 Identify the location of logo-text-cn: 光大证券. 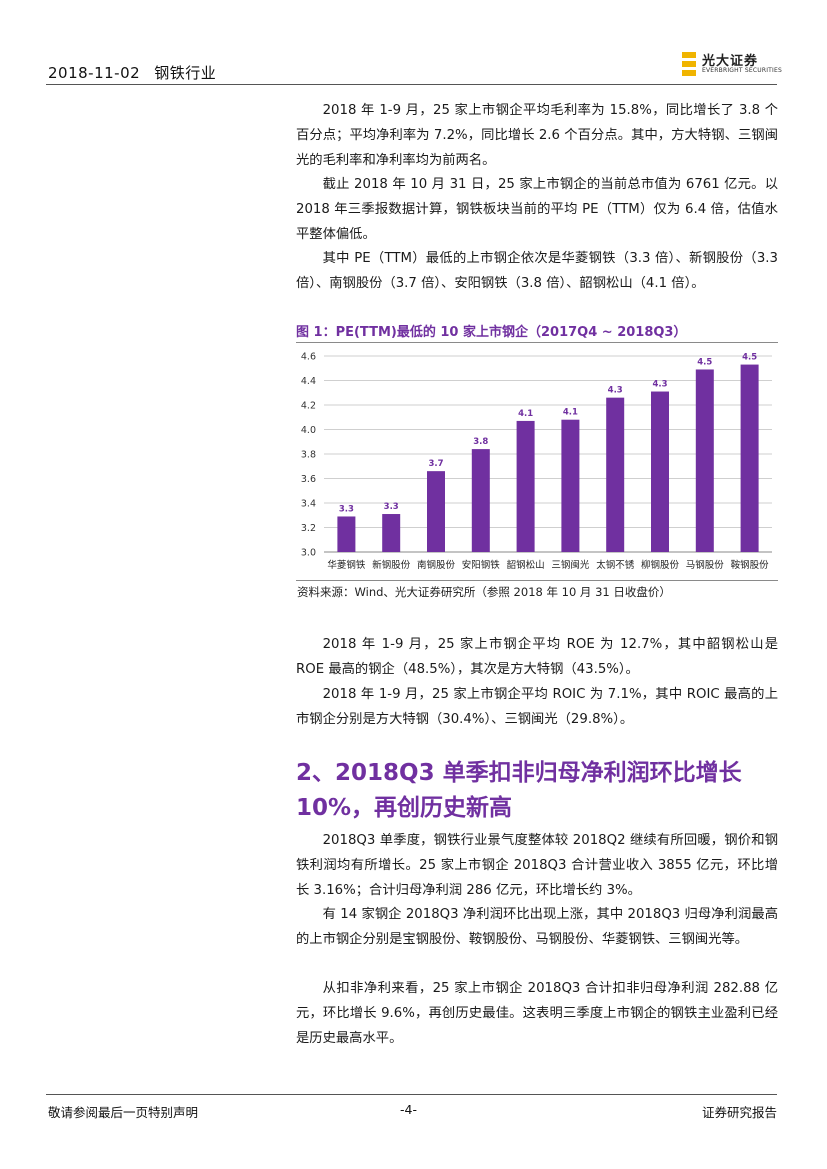
(730, 61).